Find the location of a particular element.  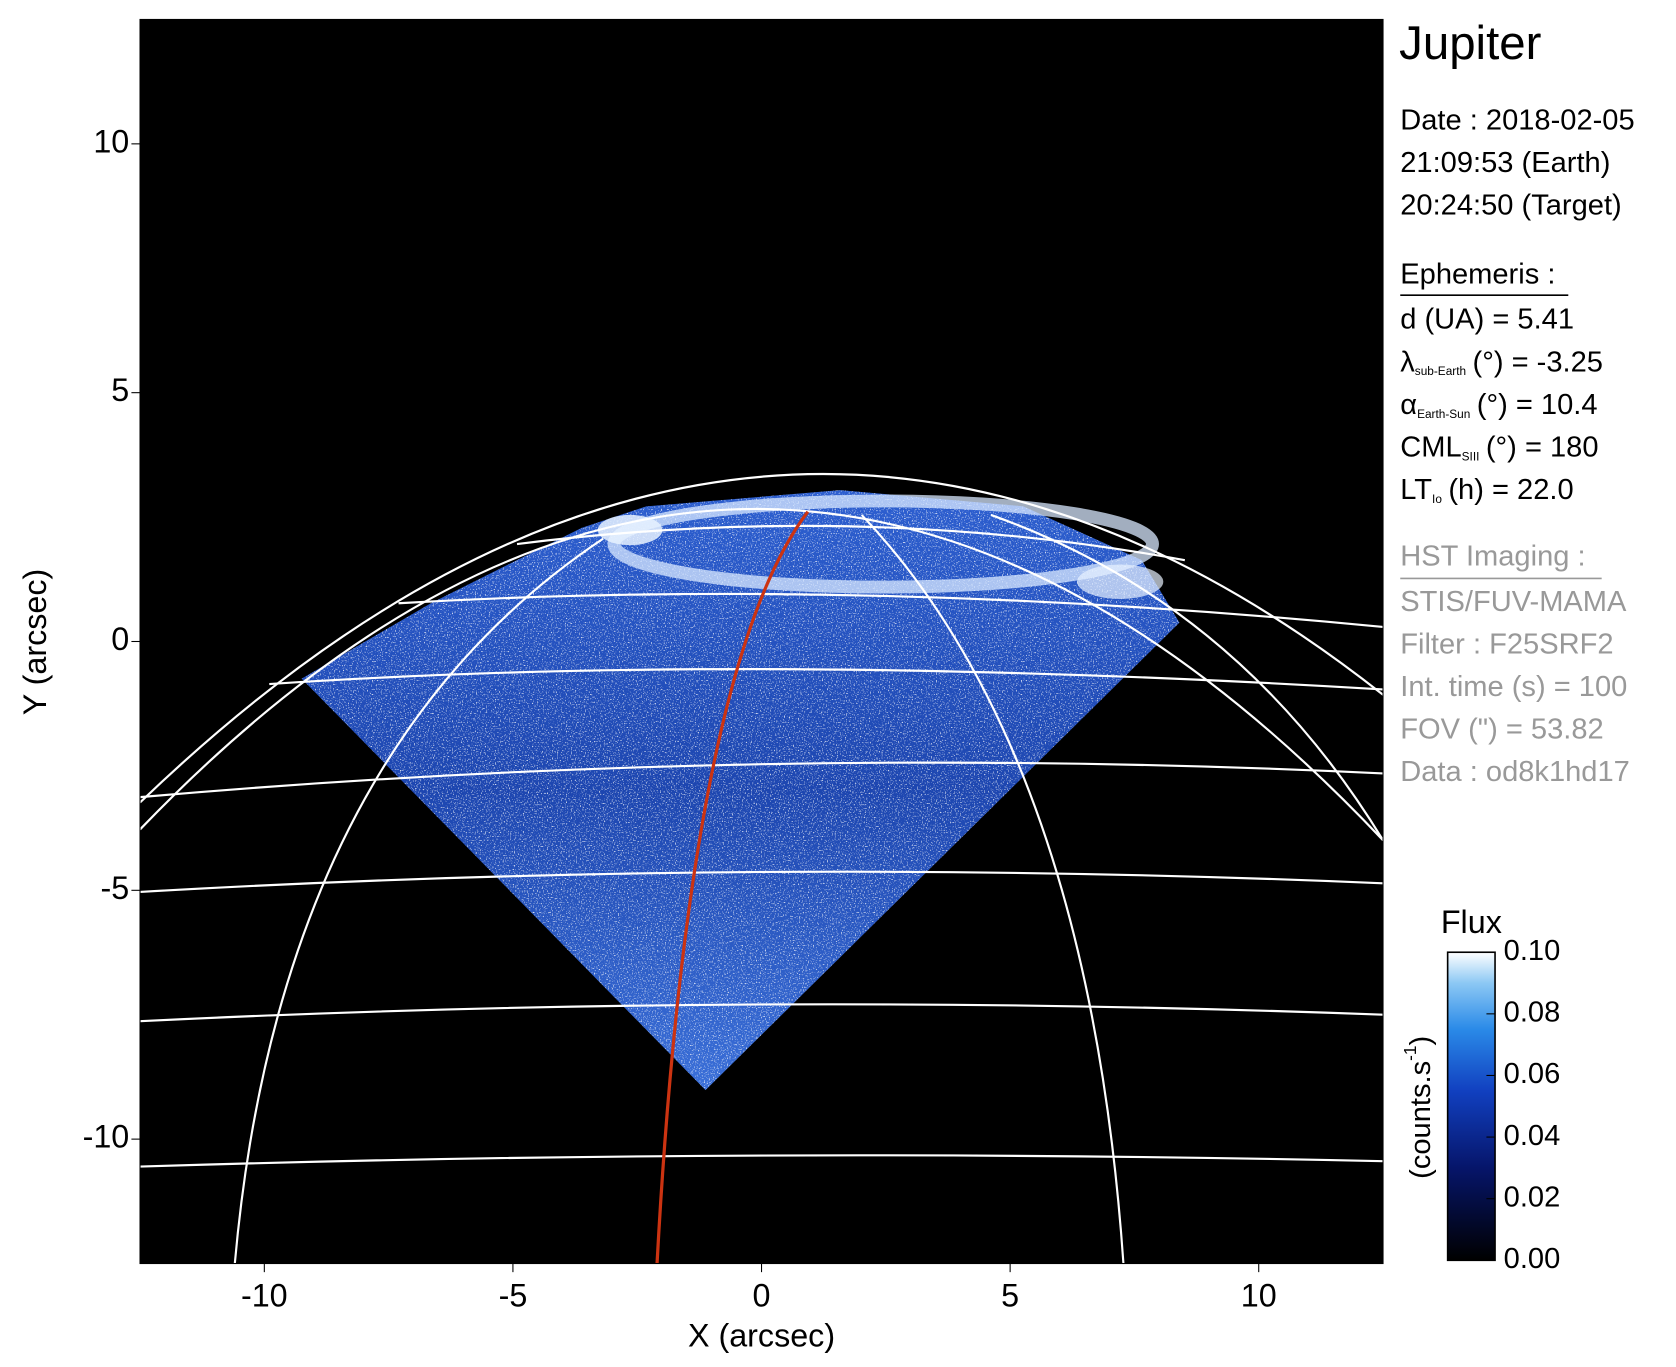

y-axis-label: Y (arcsec) is located at coordinates (35, 642).